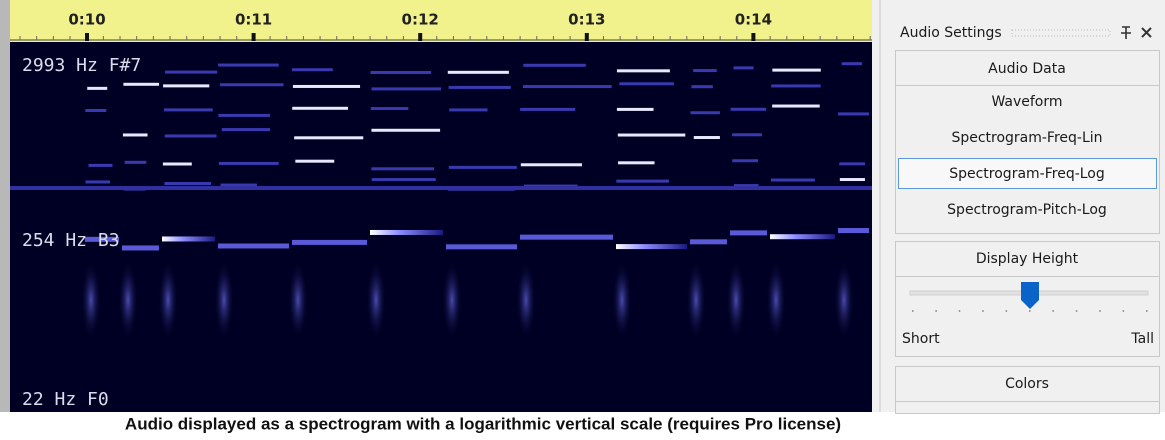 The image size is (1165, 440). What do you see at coordinates (1027, 69) in the screenshot?
I see `group-title: Audio Data` at bounding box center [1027, 69].